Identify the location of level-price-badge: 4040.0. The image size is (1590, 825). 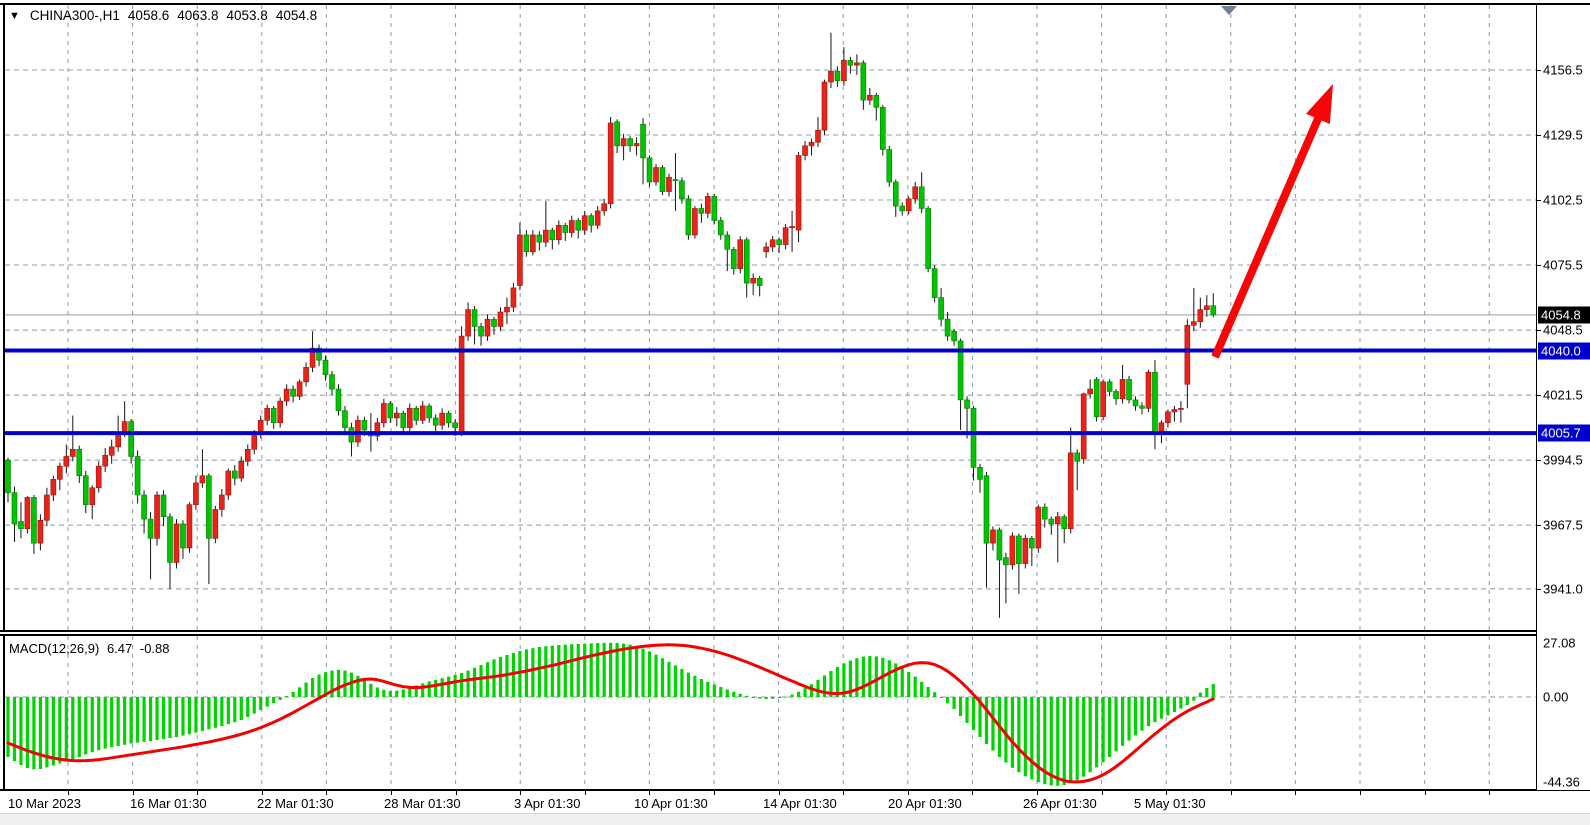
(1564, 351).